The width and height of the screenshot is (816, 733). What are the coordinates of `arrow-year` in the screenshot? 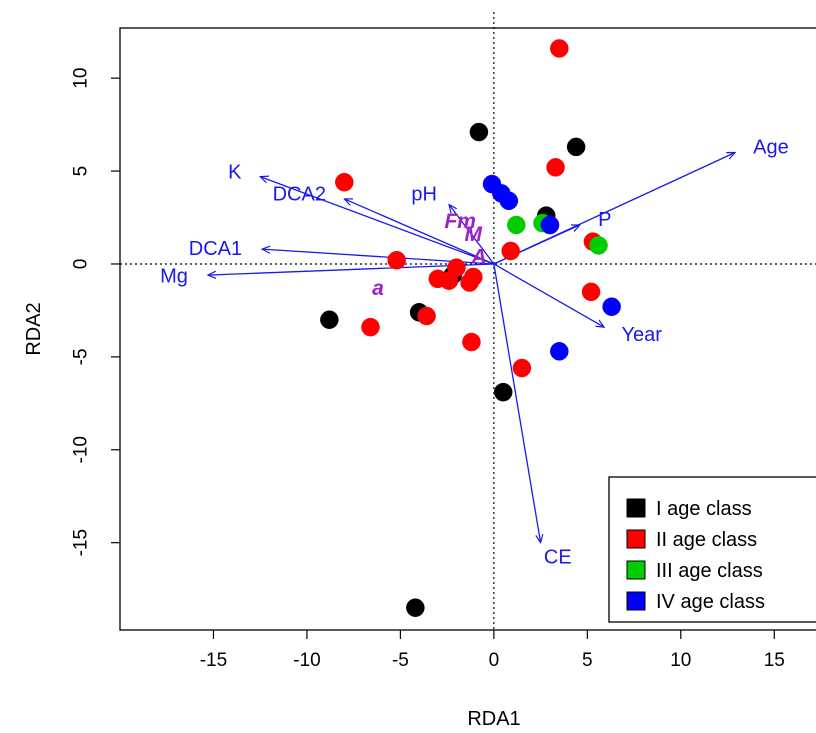 It's located at (548, 295).